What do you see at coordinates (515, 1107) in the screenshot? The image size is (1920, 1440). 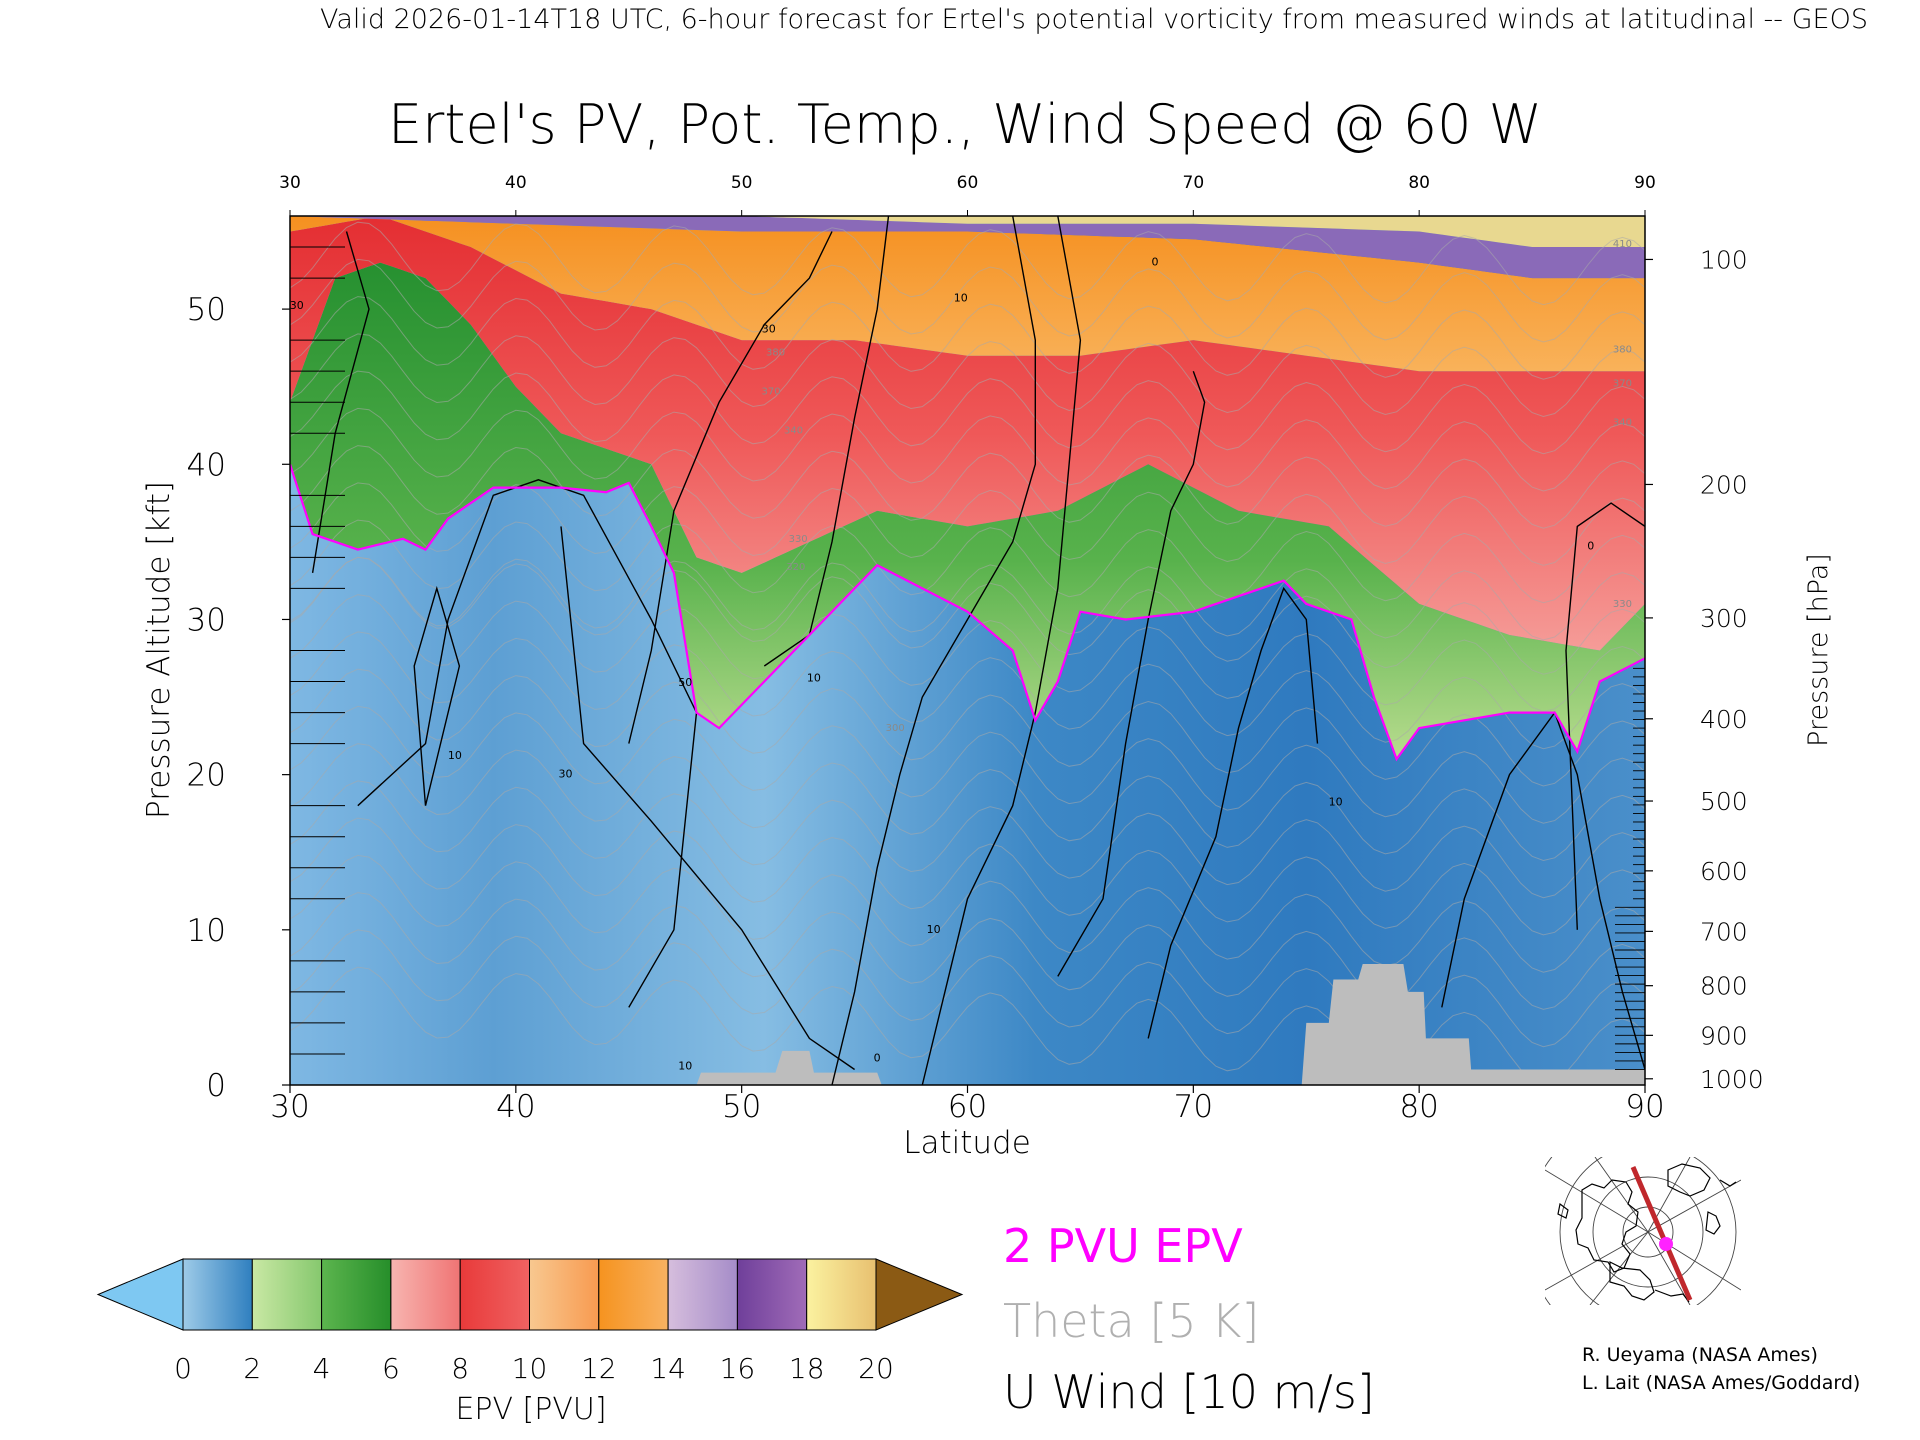 I see `x-tick-label: 40` at bounding box center [515, 1107].